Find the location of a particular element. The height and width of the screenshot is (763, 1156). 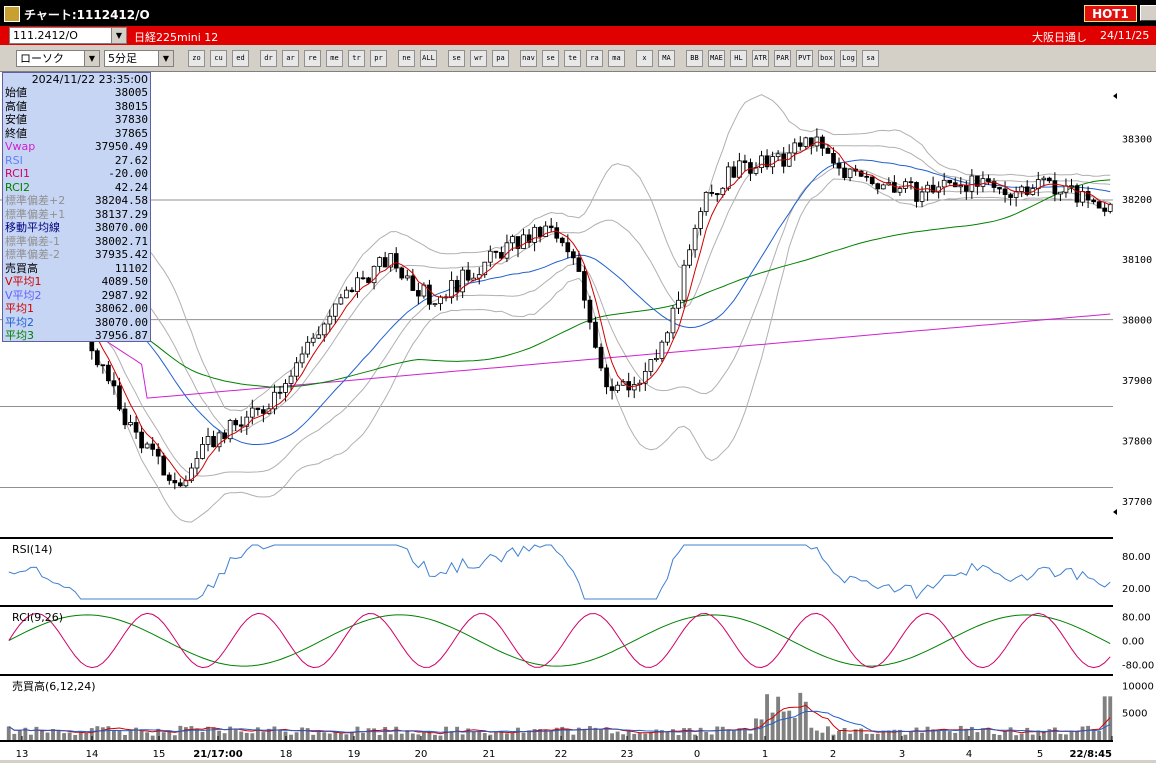

timeframe-select: 5分足 ▼ is located at coordinates (139, 58).